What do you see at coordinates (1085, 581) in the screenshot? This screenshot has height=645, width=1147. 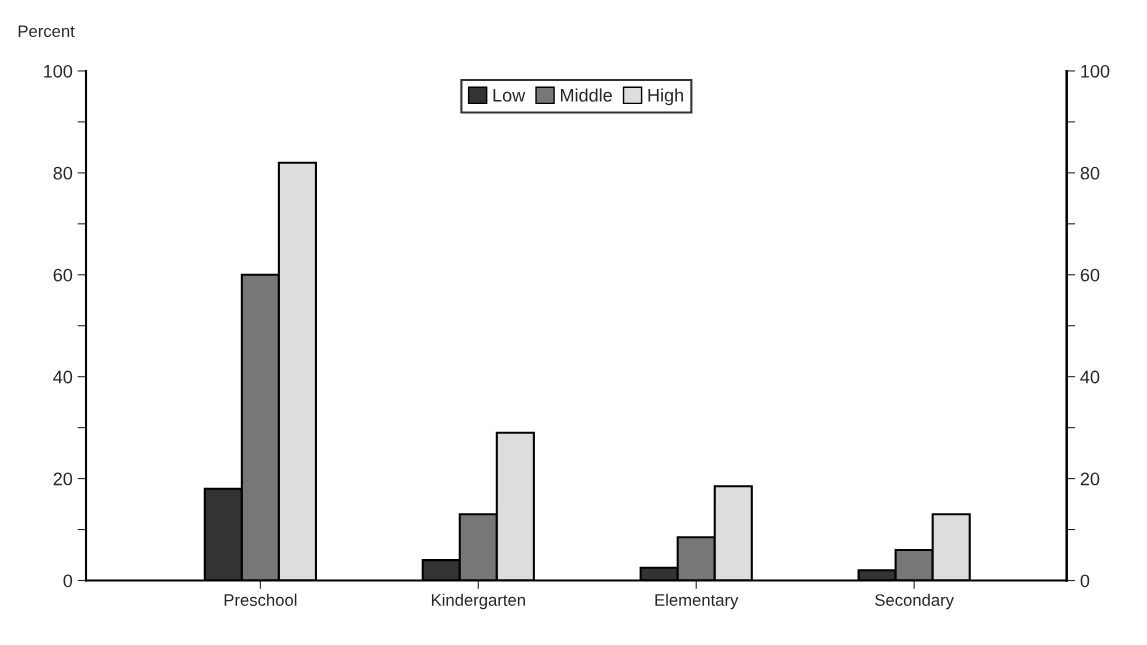 I see `y2-tick-label: 0` at bounding box center [1085, 581].